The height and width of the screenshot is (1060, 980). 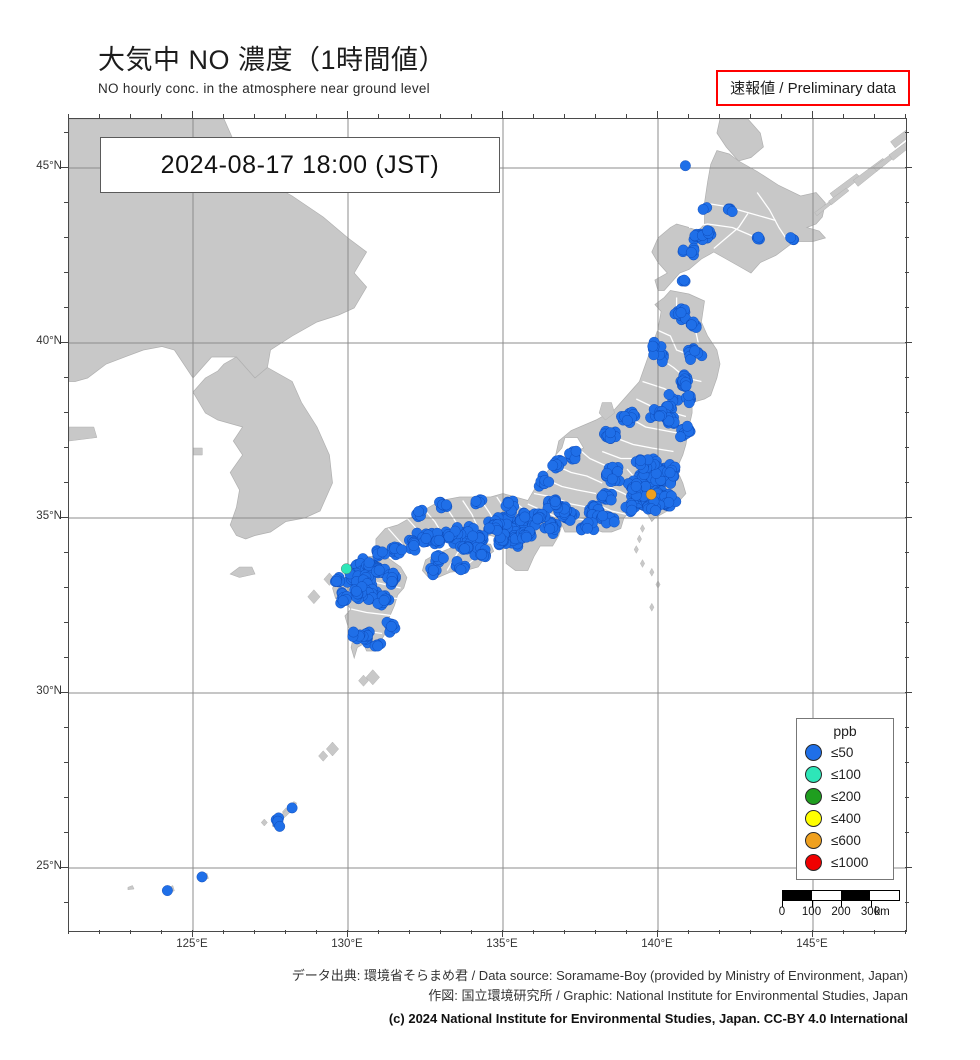 I want to click on y-axis-tick-30: 30°N, so click(x=49, y=691).